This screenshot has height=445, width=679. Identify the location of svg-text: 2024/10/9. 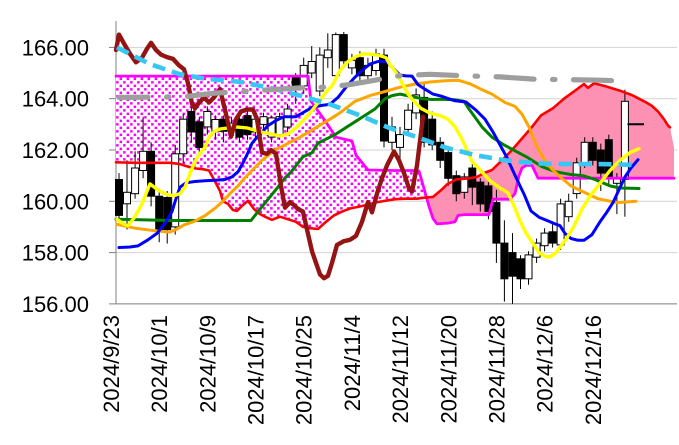
(207, 364).